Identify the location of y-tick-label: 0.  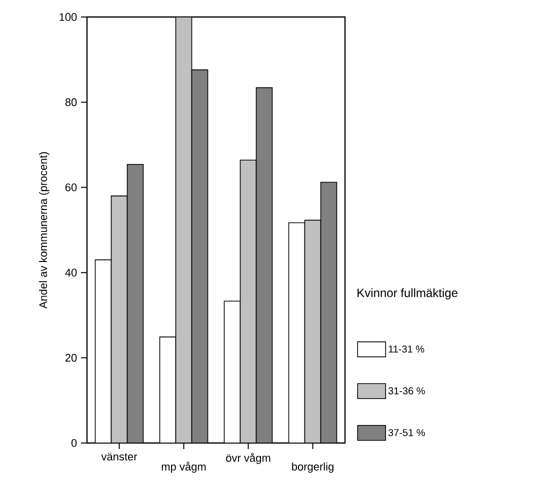
(74, 443).